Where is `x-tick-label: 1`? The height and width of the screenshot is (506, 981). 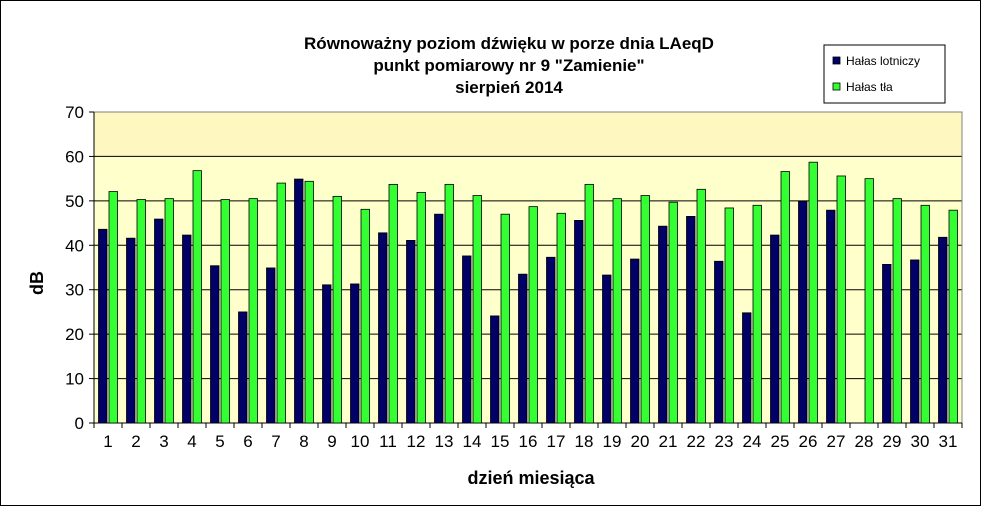
x-tick-label: 1 is located at coordinates (107, 441).